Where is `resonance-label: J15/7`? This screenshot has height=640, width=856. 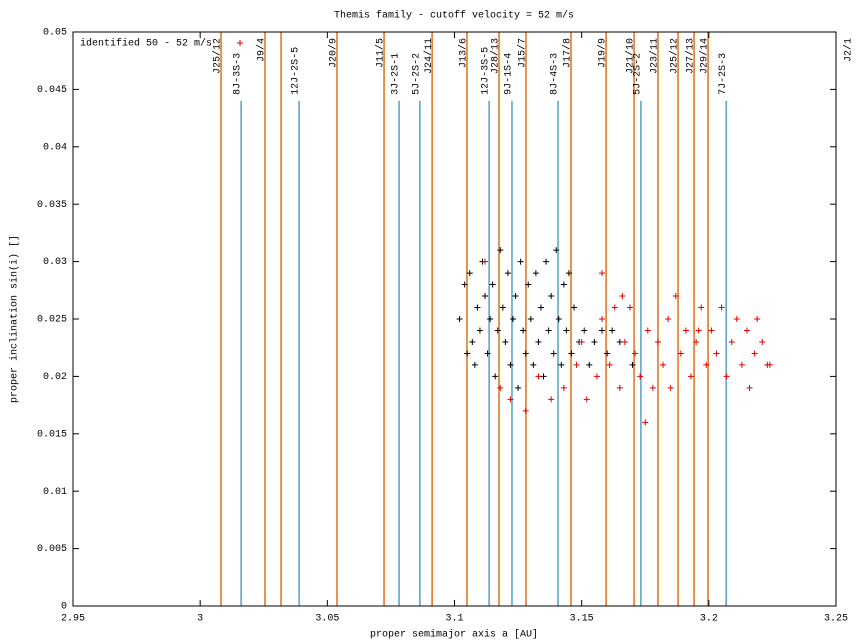
resonance-label: J15/7 is located at coordinates (523, 53).